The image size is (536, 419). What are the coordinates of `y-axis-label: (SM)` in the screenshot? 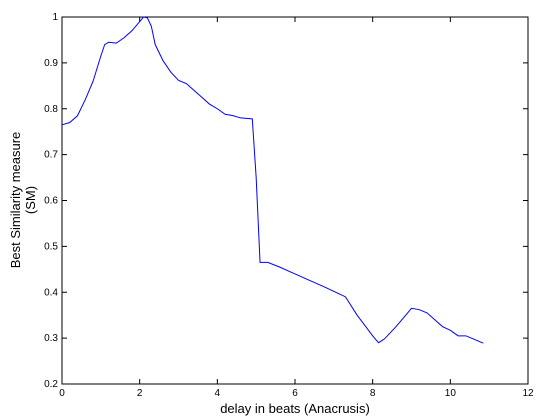 It's located at (30, 200).